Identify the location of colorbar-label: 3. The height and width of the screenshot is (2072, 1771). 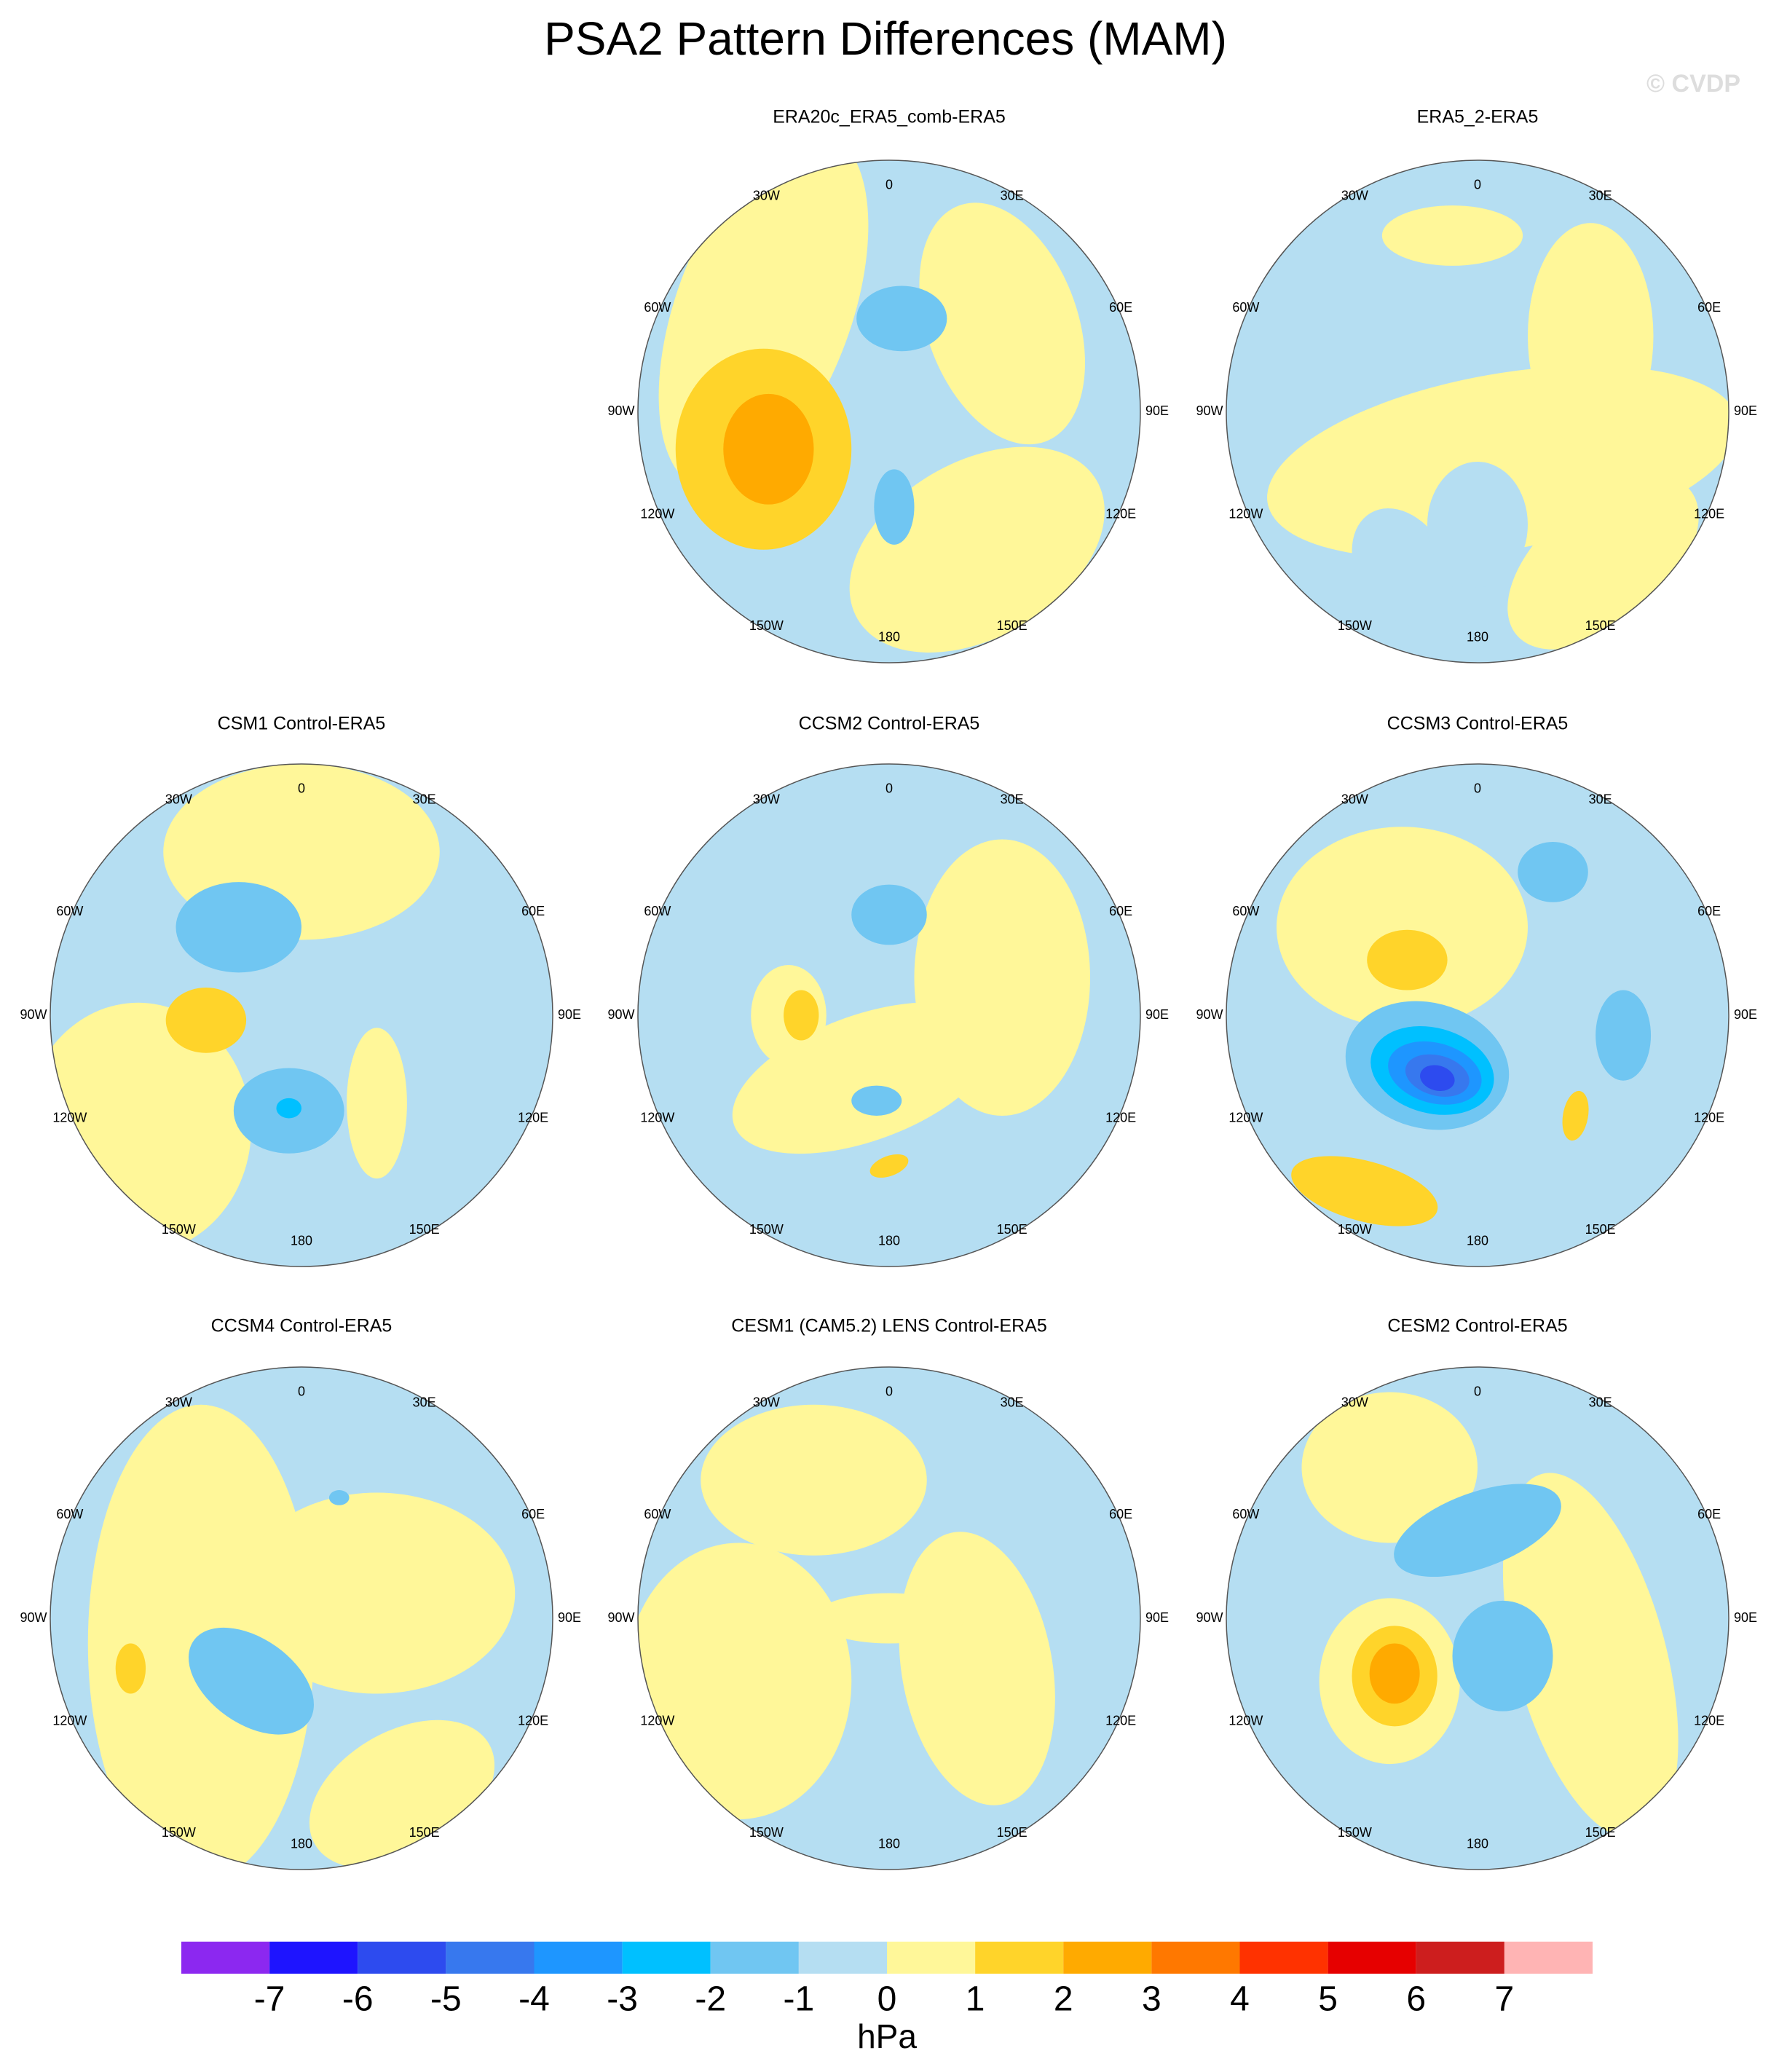
(1151, 1999).